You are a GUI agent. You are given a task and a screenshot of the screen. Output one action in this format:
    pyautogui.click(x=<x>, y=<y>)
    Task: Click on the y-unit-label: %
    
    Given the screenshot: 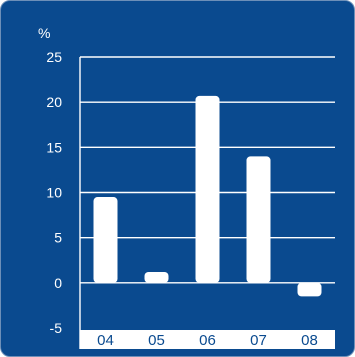 What is the action you would take?
    pyautogui.click(x=44, y=33)
    